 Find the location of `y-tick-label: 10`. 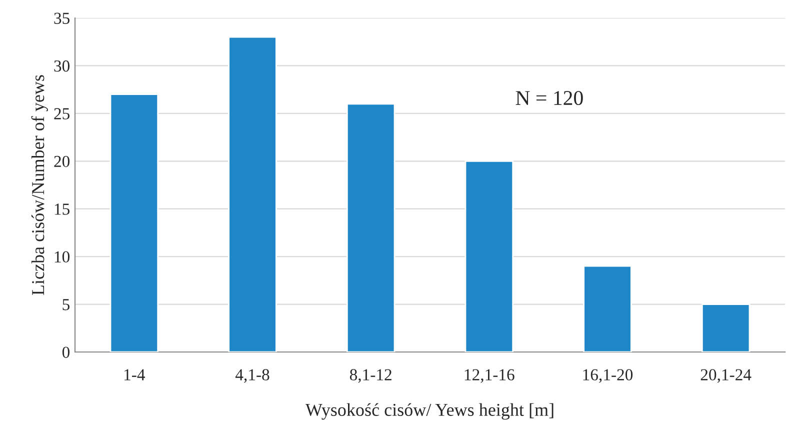

y-tick-label: 10 is located at coordinates (62, 257).